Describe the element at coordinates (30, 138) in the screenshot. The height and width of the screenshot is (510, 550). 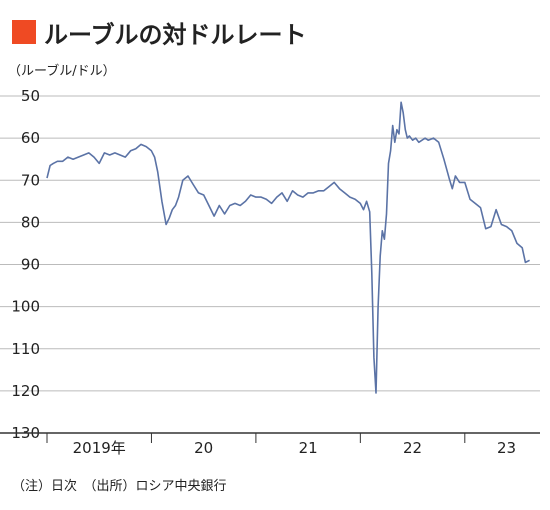
I see `y-tick-label: 60` at that location.